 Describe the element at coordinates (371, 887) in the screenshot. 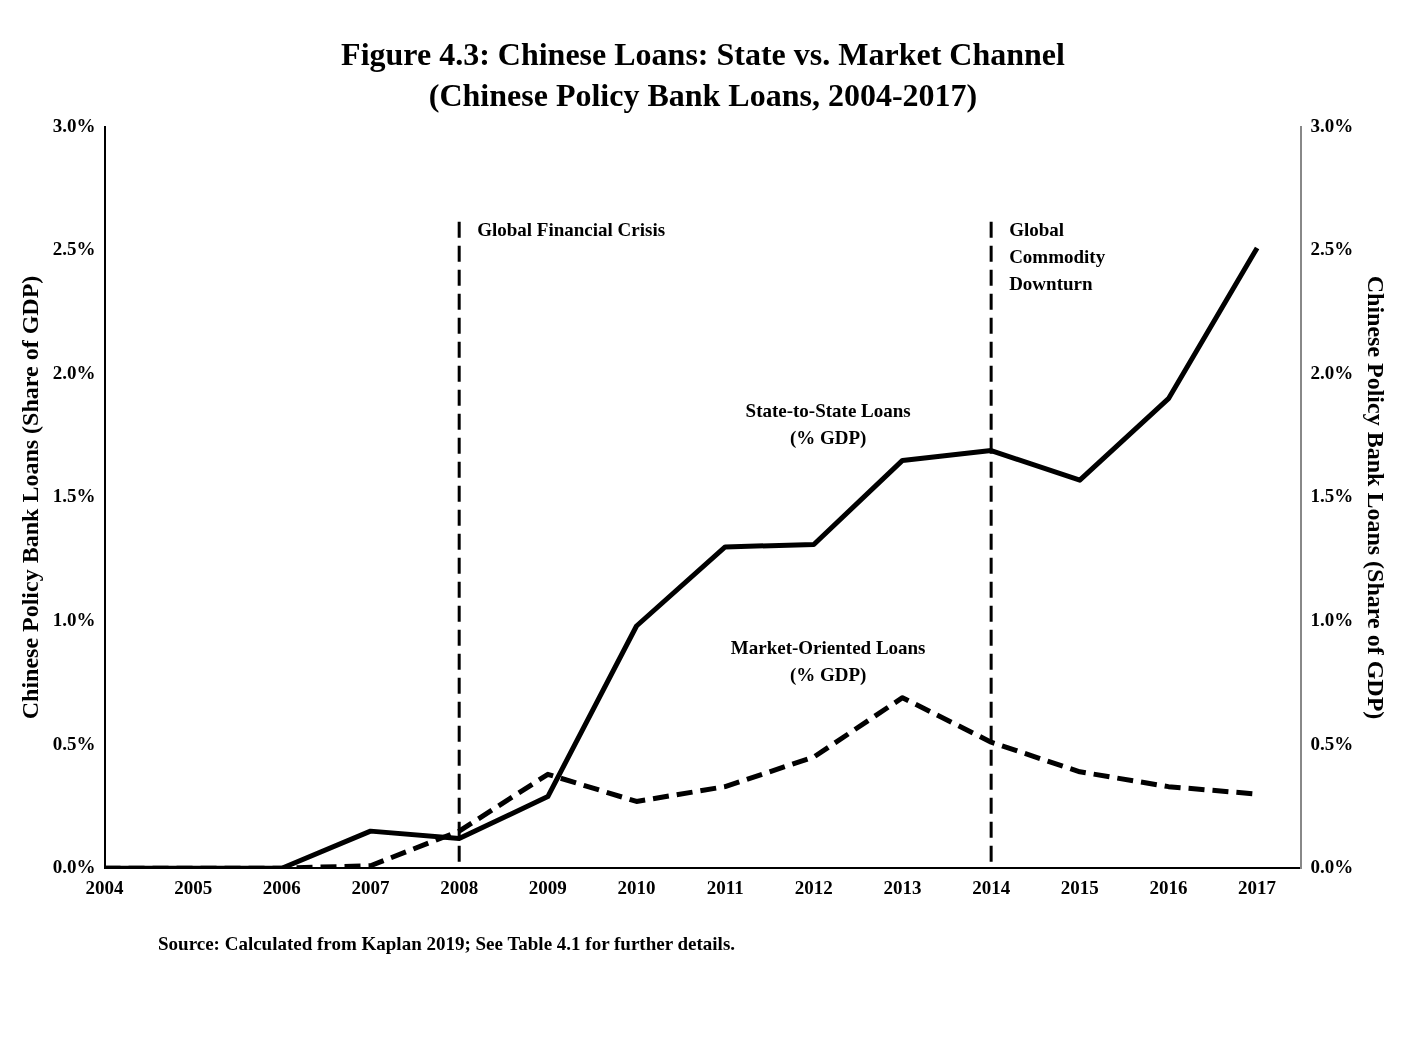

I see `x-tick-label: 2007` at that location.